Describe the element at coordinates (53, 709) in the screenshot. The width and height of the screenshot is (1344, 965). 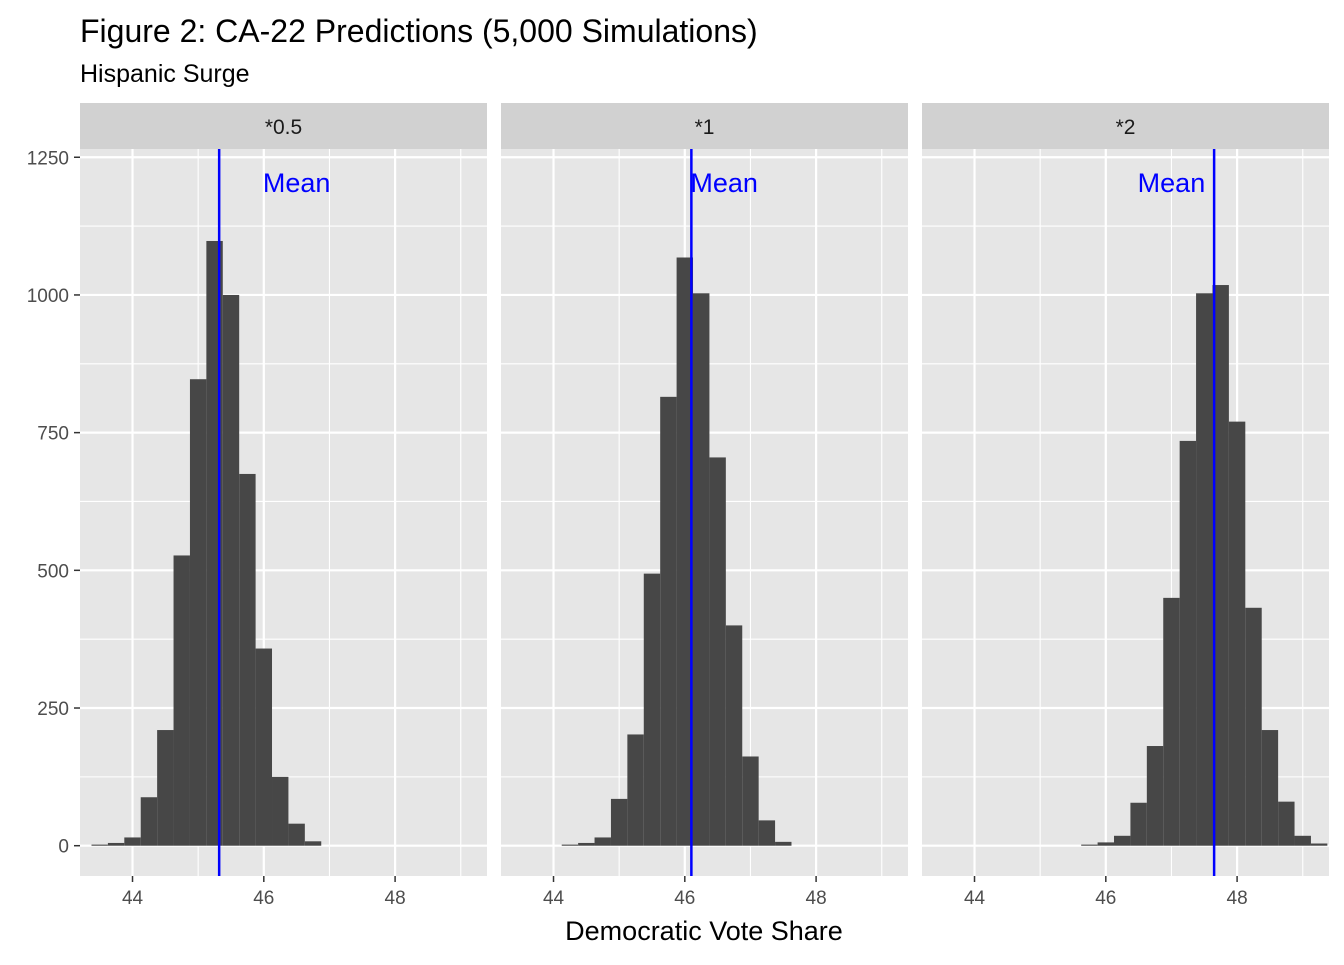
I see `y-tick-label: 250` at that location.